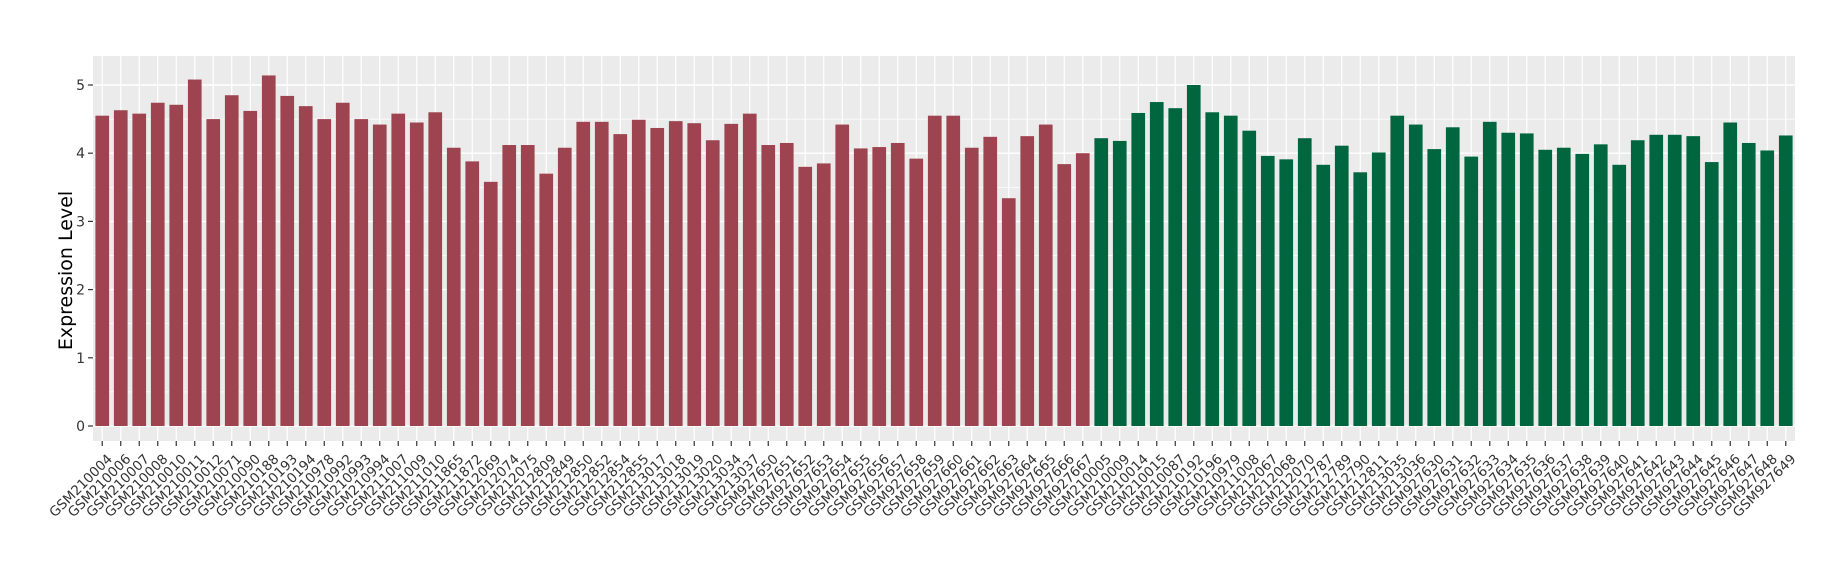  I want to click on bar-GSM211865, so click(453, 286).